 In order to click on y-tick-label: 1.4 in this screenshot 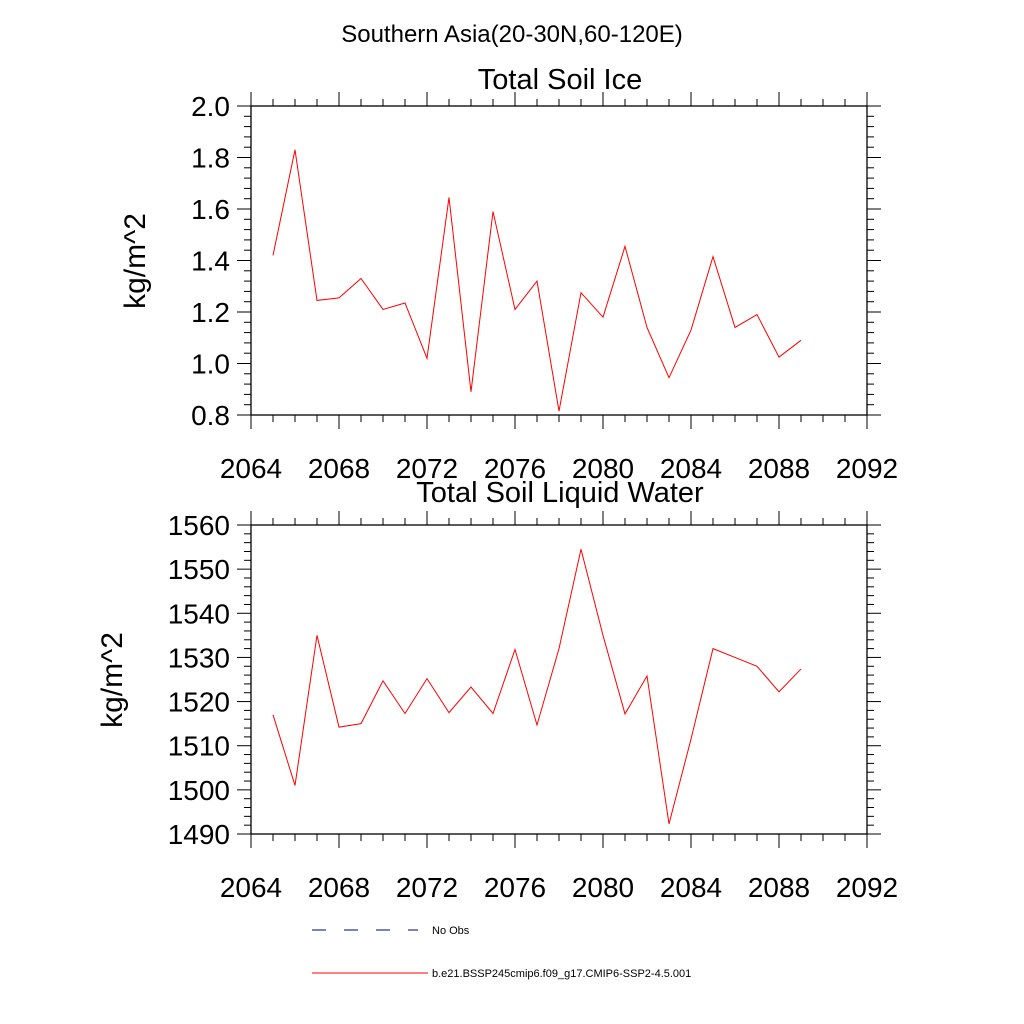, I will do `click(210, 261)`.